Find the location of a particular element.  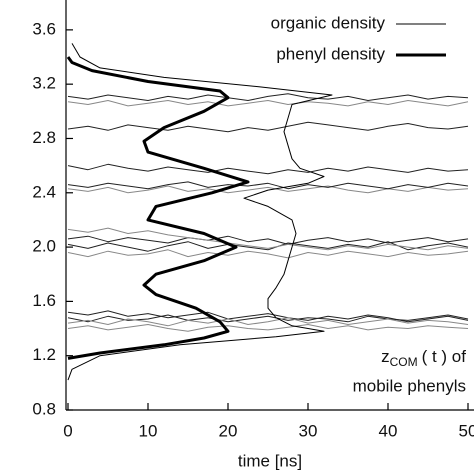

annotation-text: z is located at coordinates (385, 356).